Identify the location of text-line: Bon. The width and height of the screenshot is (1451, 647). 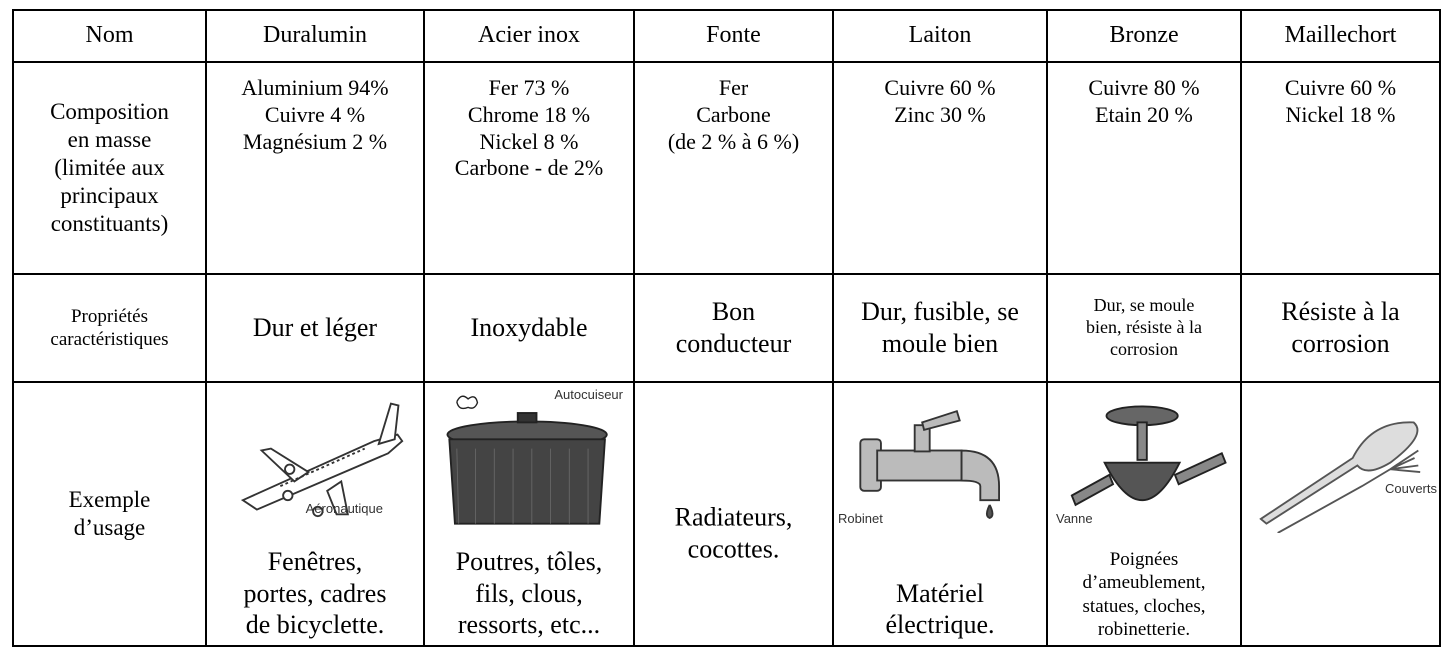
(733, 312).